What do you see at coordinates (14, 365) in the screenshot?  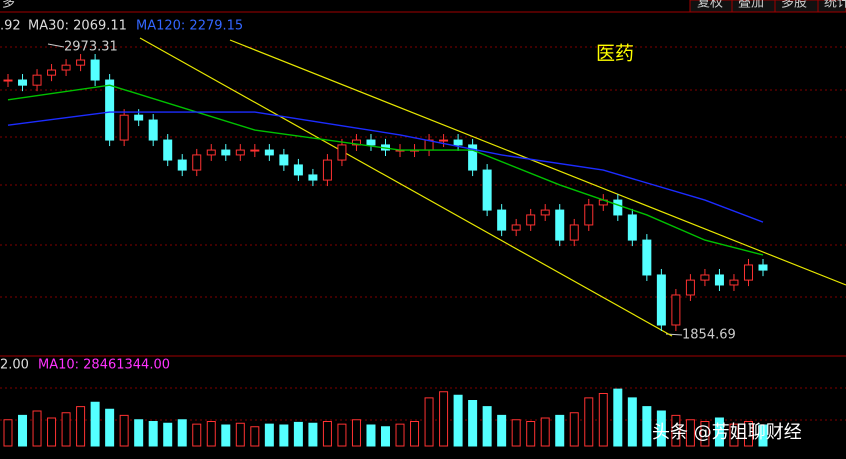 I see `volume-legend-prefix: 2.00` at bounding box center [14, 365].